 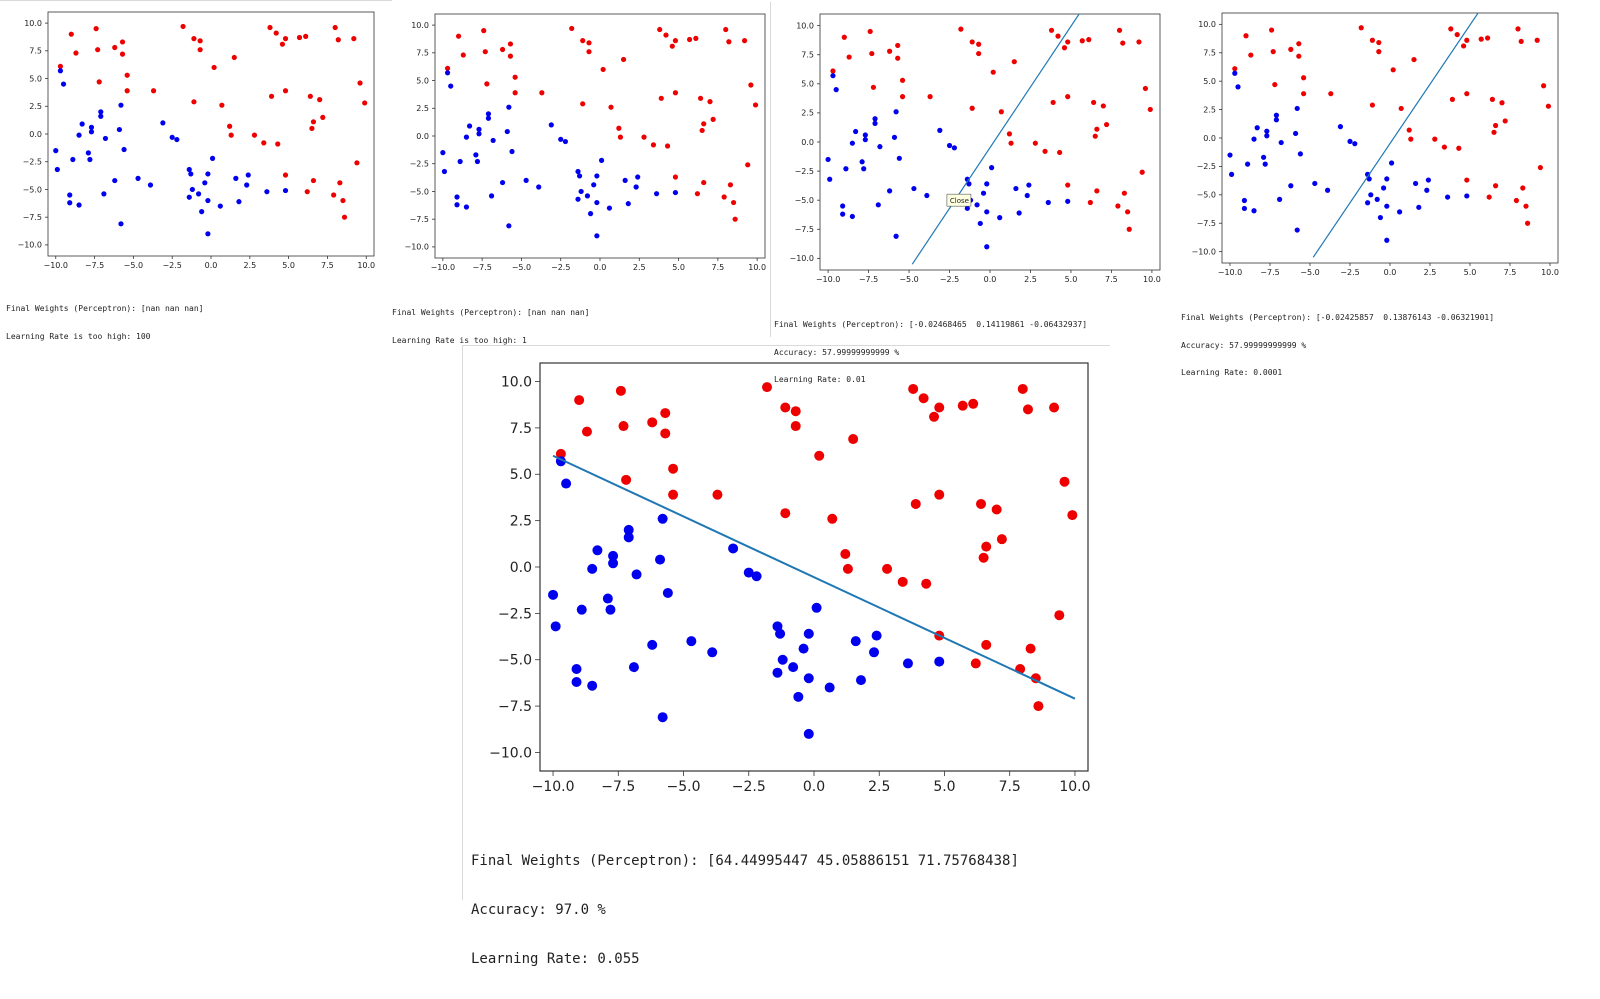 I want to click on y-tick-label-4: −5.0, so click(x=1206, y=195).